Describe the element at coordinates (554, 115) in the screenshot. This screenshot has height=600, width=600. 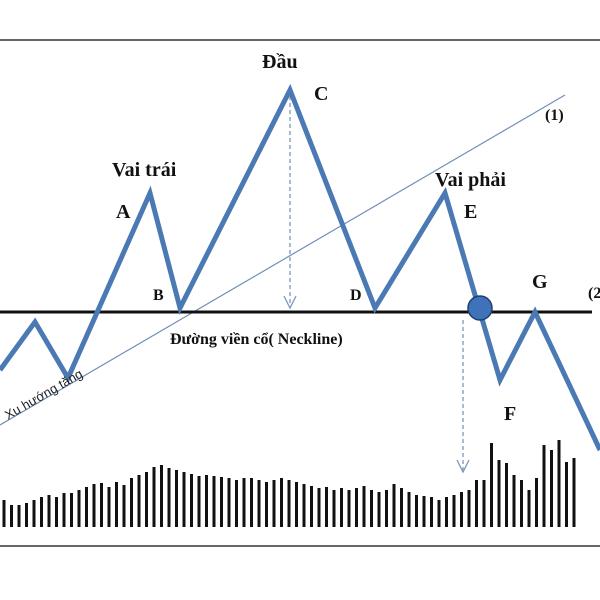
I see `label: (1)` at that location.